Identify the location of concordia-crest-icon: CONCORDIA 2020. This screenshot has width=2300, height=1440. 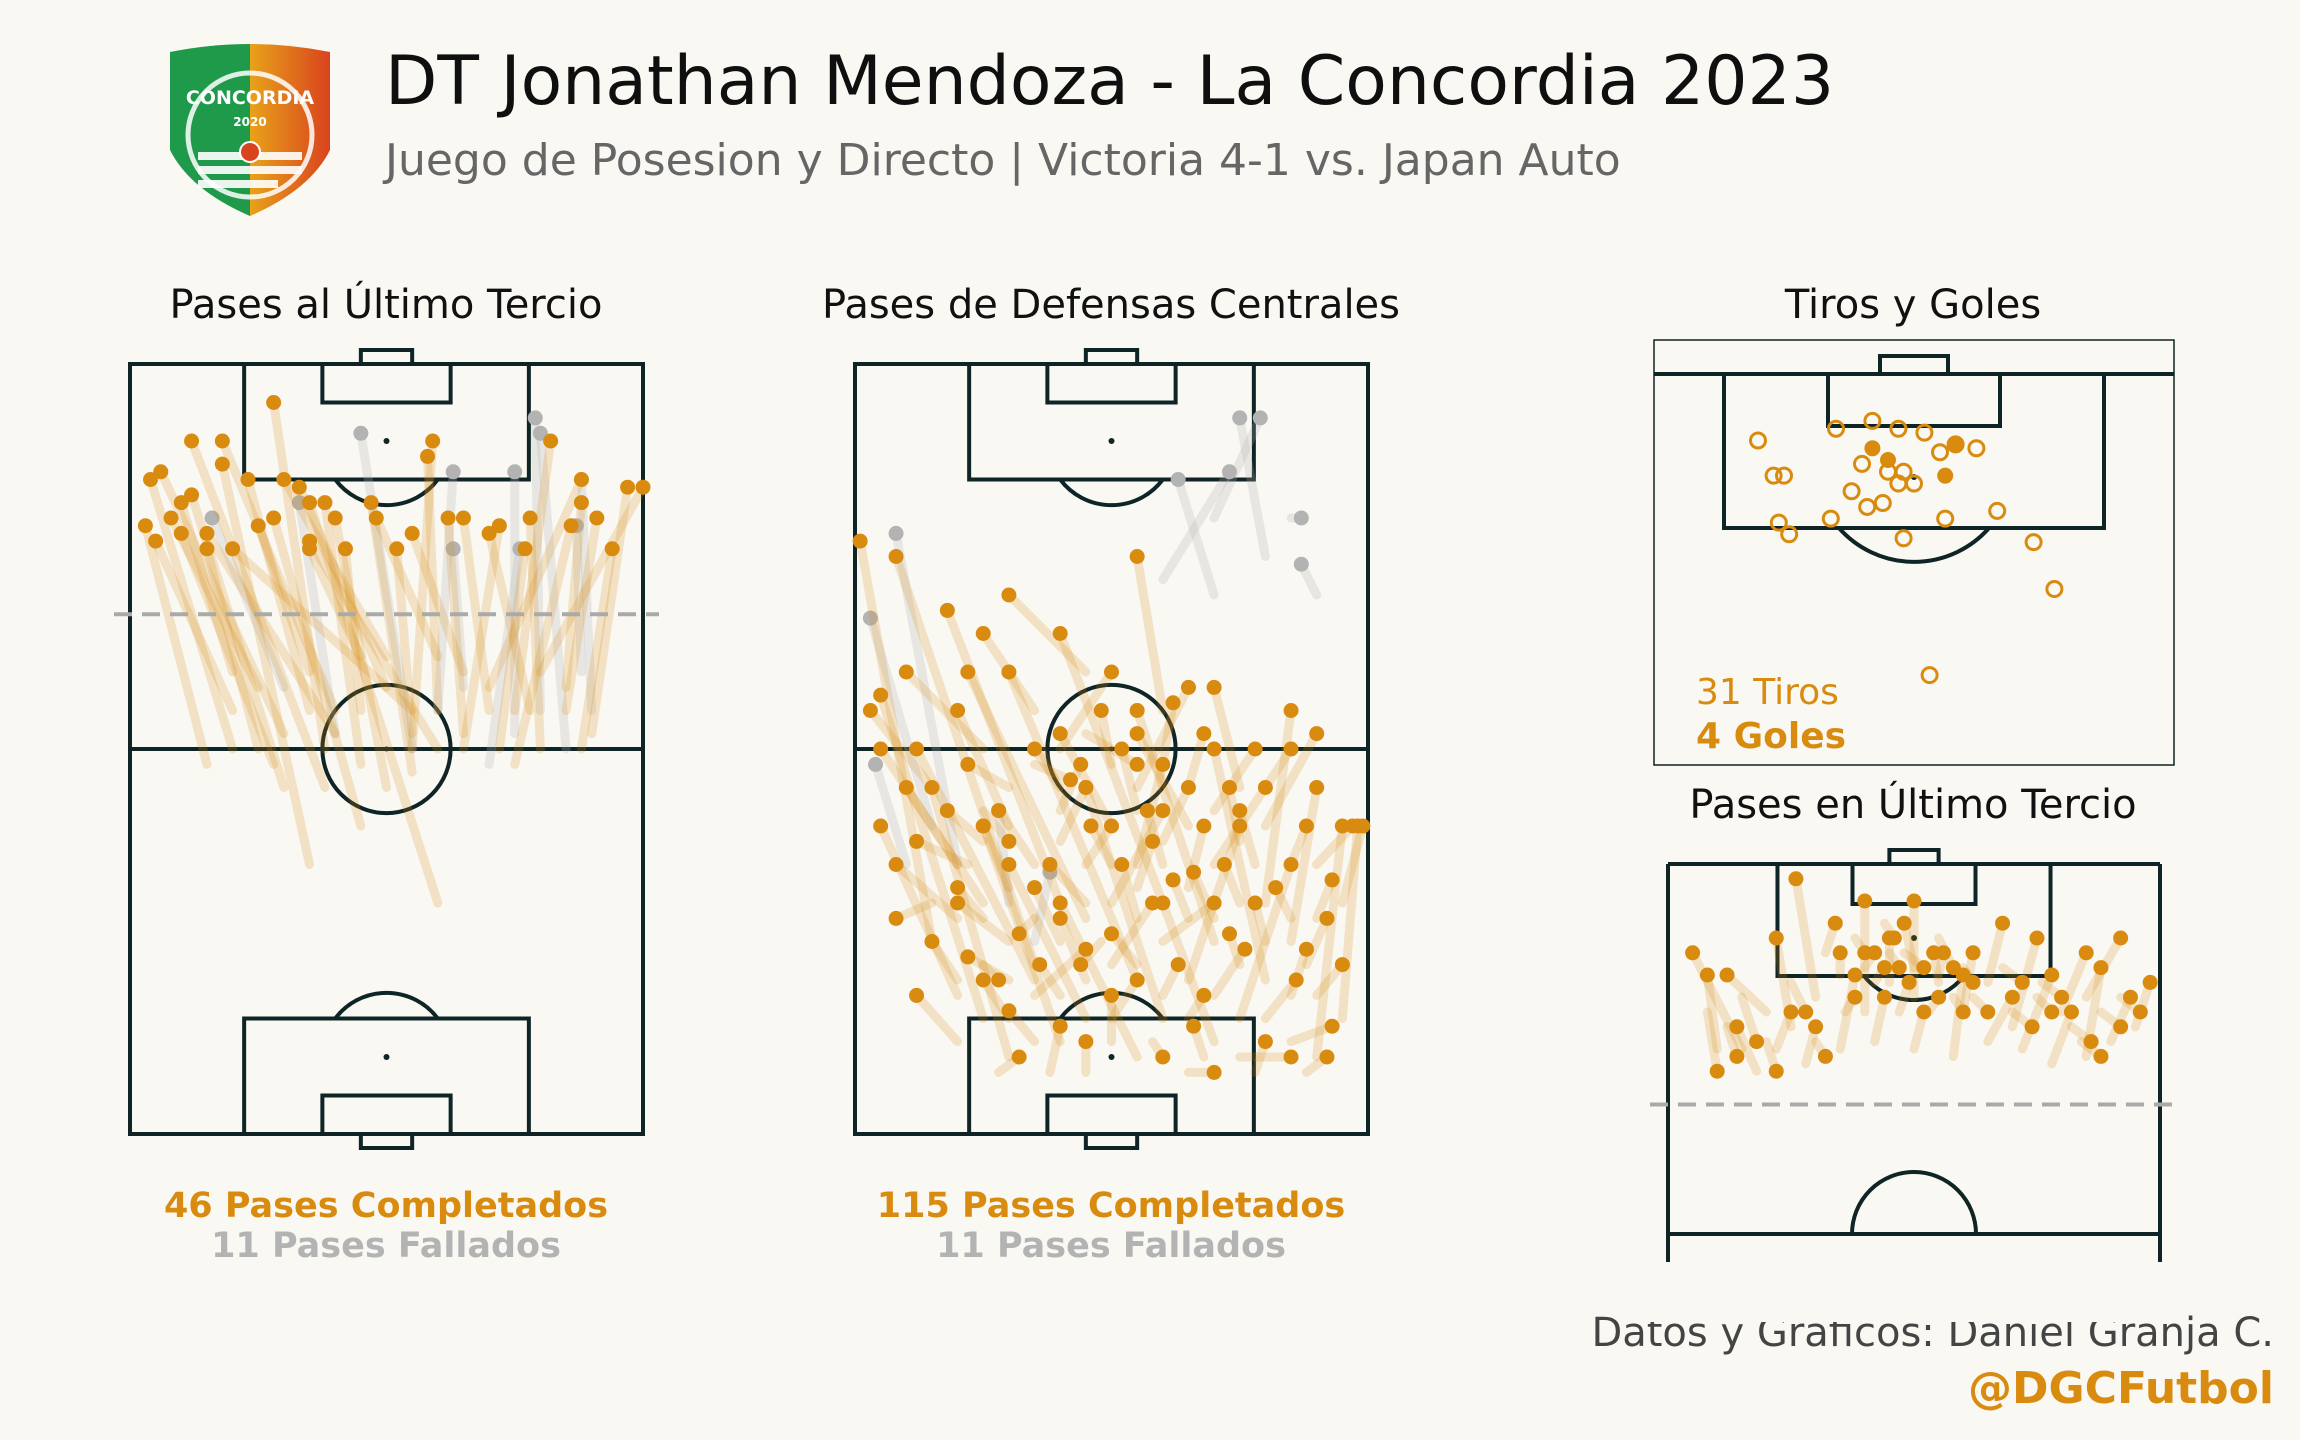
(250, 130).